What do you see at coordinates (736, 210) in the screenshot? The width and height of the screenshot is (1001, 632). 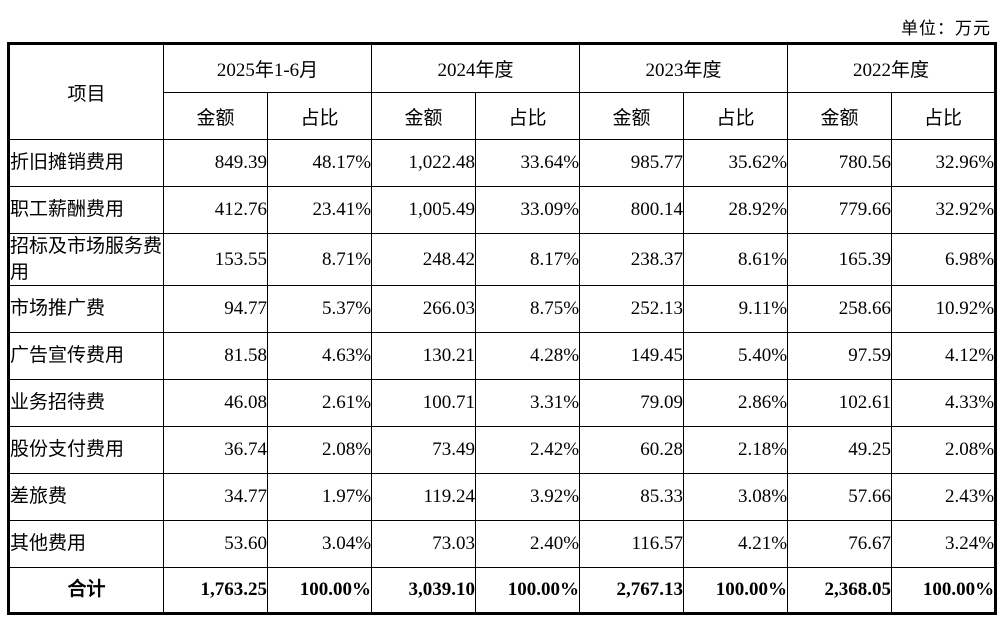 I see `ratio-cell: 28.92%` at bounding box center [736, 210].